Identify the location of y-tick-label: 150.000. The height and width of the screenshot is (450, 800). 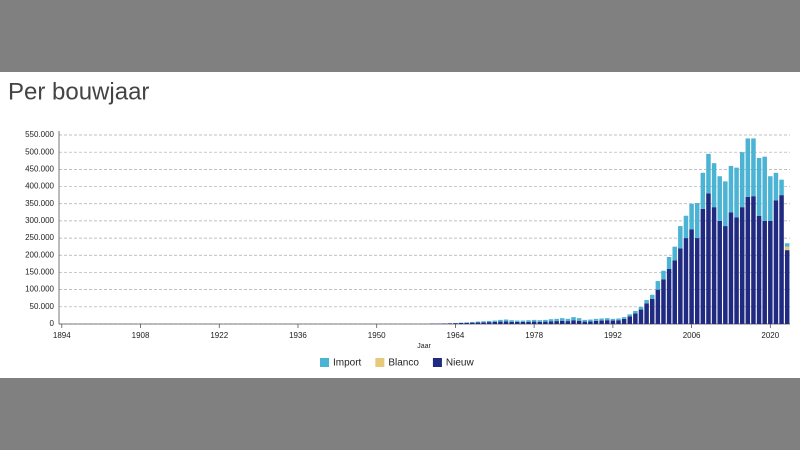
(39, 272).